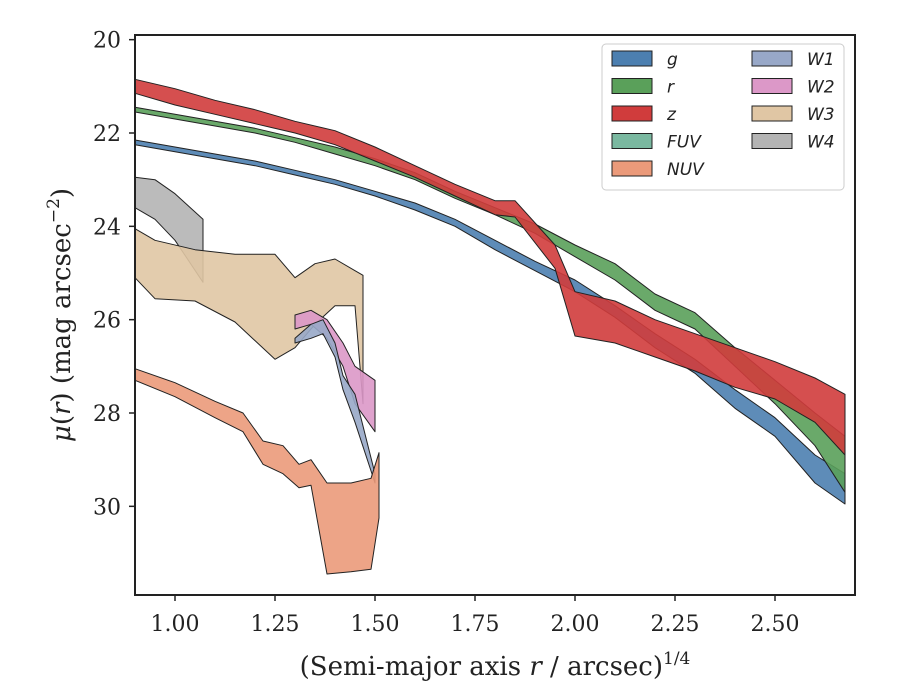 This screenshot has height=700, width=900. I want to click on y-tick-label: 22, so click(107, 134).